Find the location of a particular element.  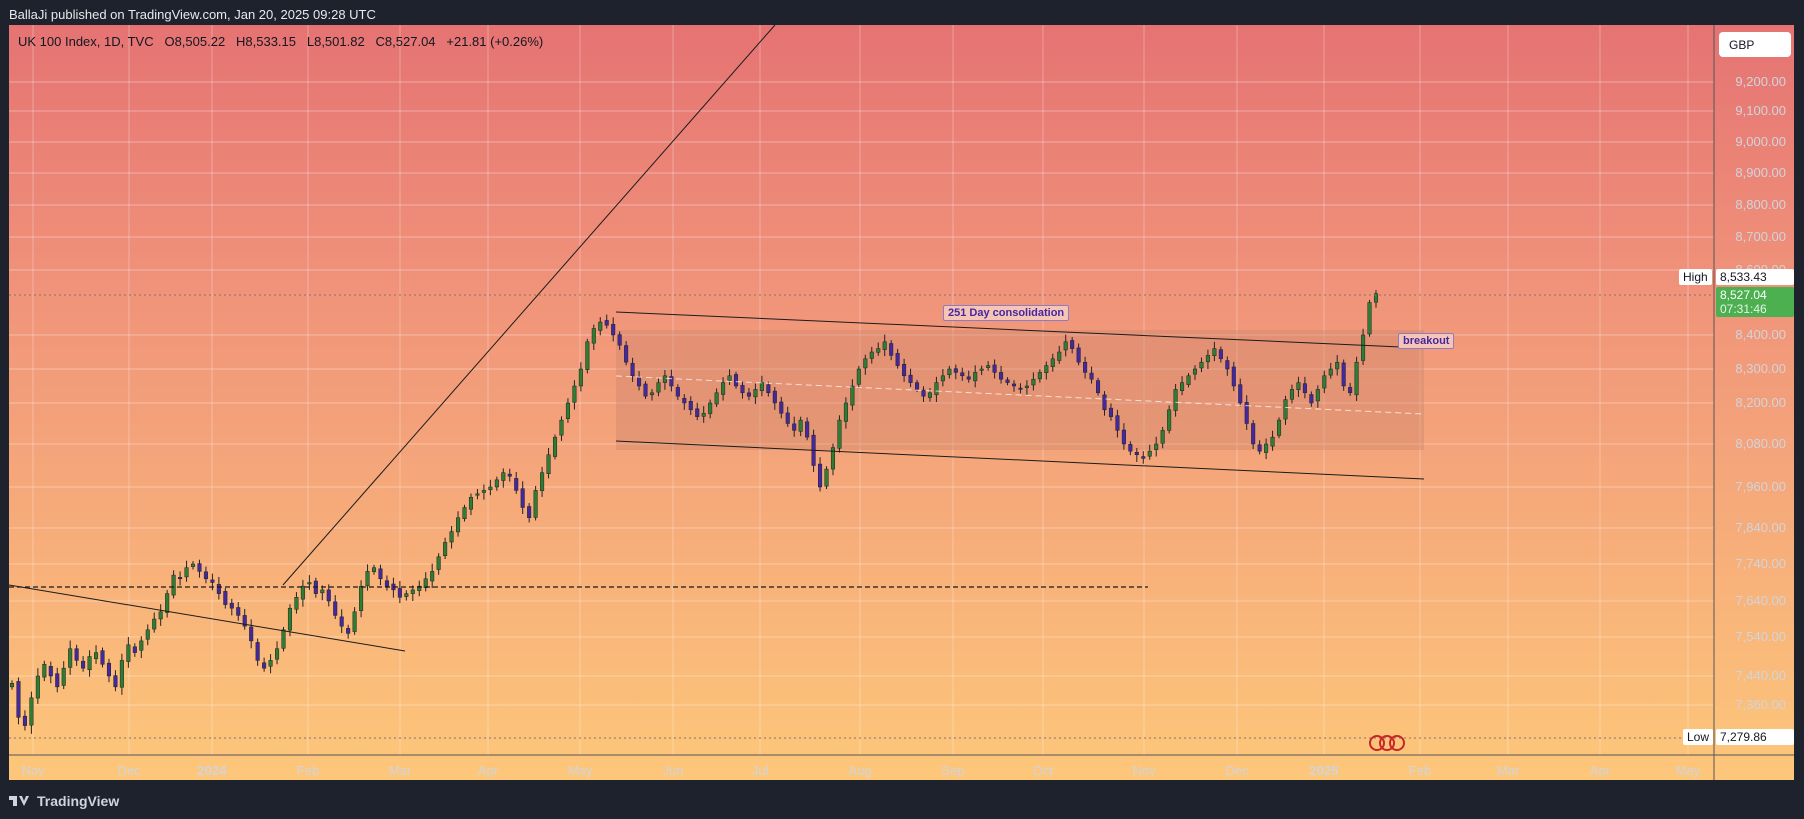

time-tick-label: May is located at coordinates (580, 770).